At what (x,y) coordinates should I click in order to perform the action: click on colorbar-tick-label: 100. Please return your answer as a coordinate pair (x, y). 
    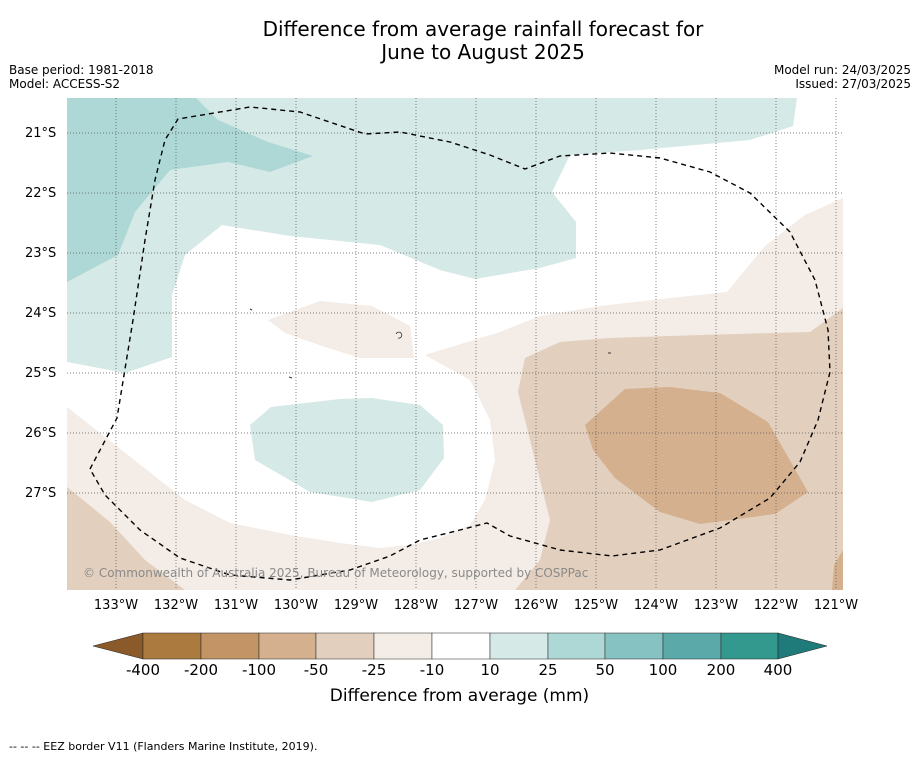
    Looking at the image, I should click on (663, 670).